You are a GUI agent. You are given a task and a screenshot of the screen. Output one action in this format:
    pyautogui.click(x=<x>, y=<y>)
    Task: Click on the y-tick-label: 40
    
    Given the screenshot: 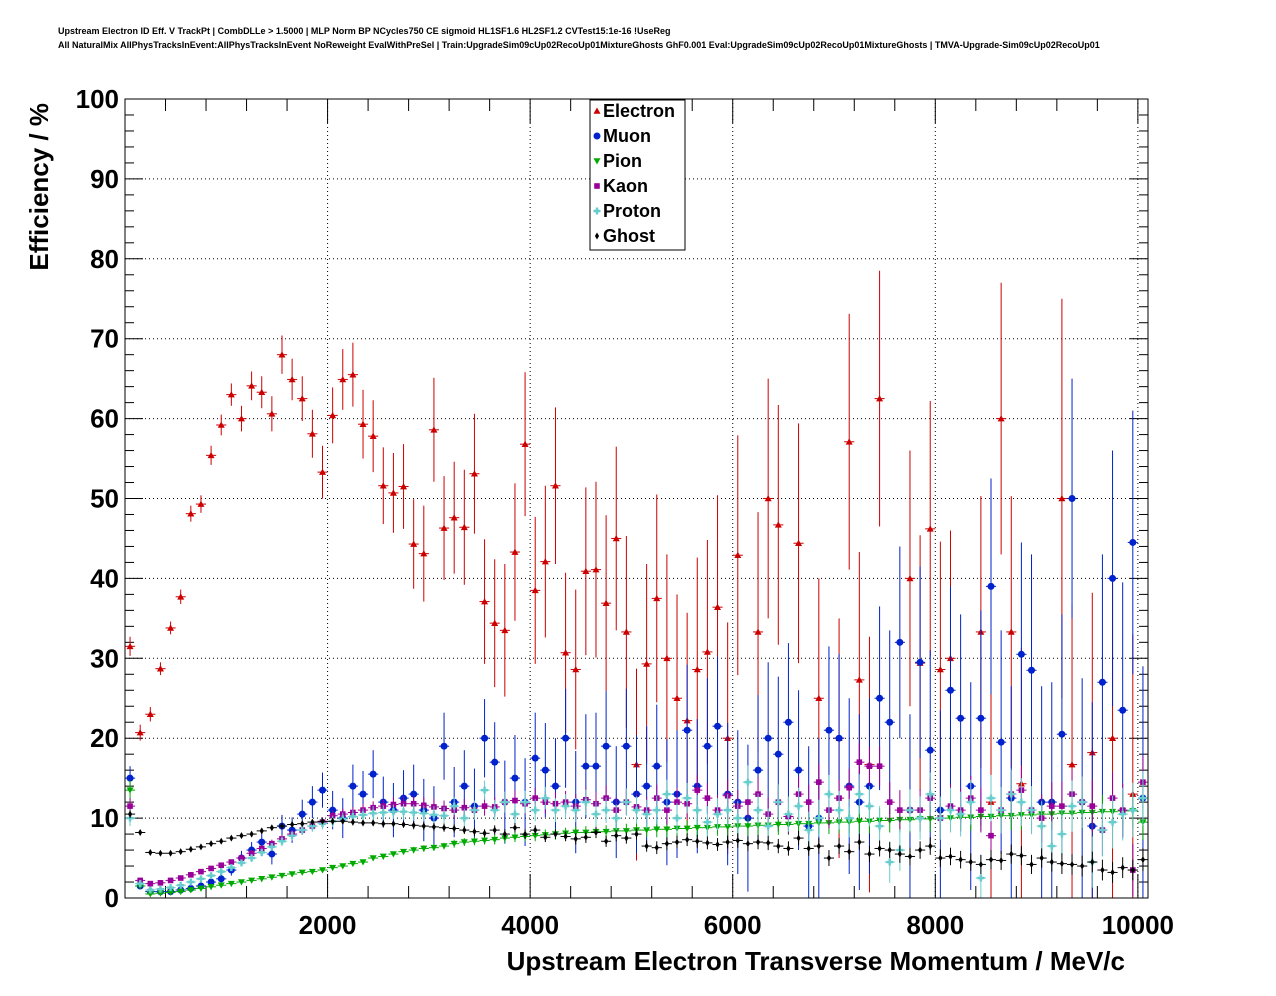 What is the action you would take?
    pyautogui.click(x=104, y=578)
    